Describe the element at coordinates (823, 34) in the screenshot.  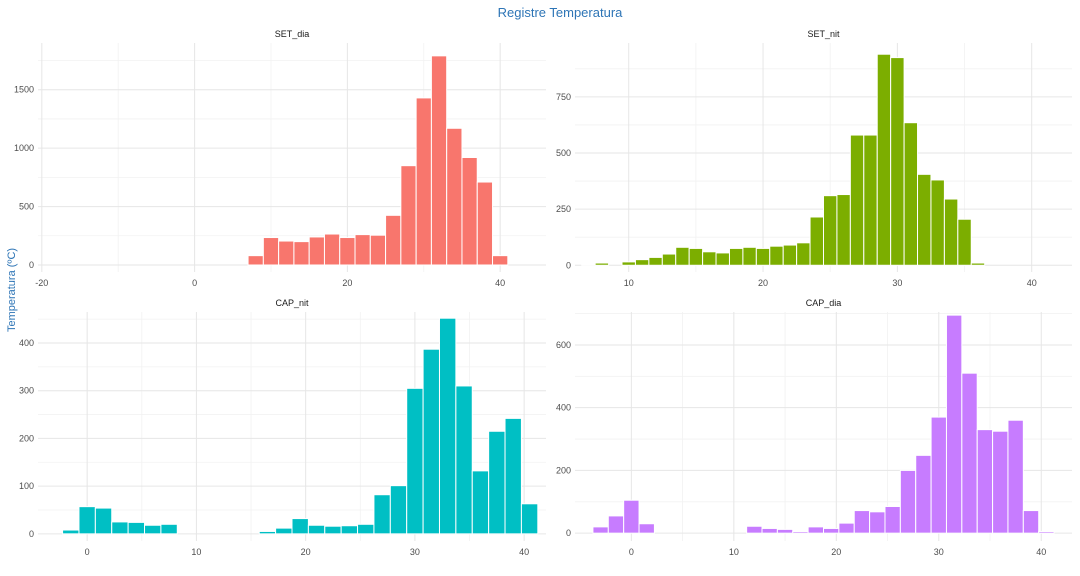
I see `facet-strip-label: SET_nit` at that location.